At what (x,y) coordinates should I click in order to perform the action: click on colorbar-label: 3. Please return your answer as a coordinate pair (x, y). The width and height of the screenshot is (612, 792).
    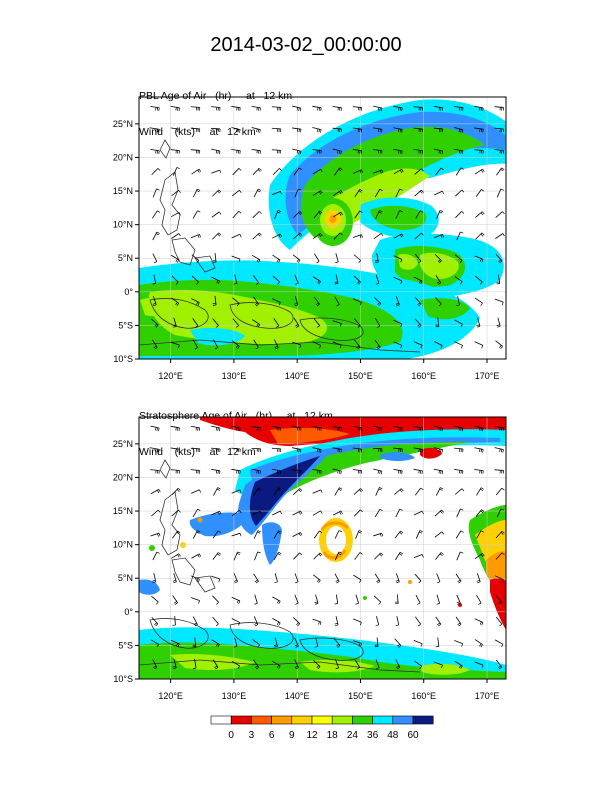
    Looking at the image, I should click on (252, 735).